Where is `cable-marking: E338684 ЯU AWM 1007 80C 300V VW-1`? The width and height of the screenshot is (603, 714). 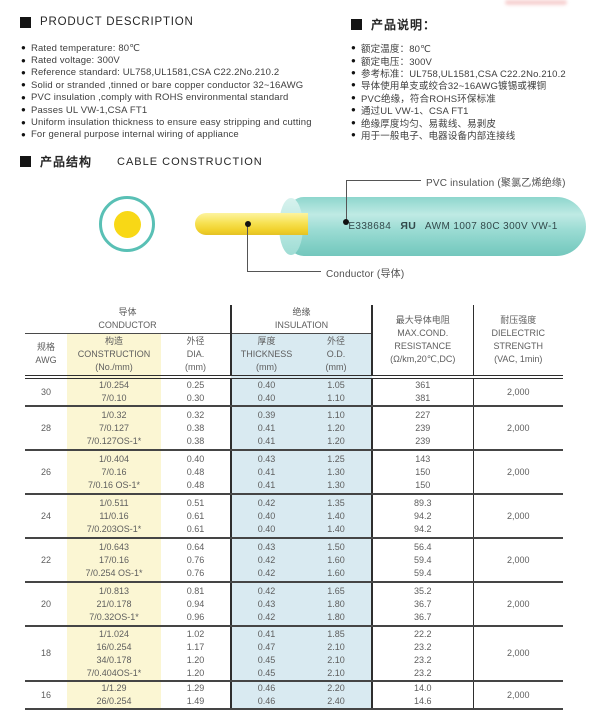 cable-marking: E338684 ЯU AWM 1007 80C 300V VW-1 is located at coordinates (453, 226).